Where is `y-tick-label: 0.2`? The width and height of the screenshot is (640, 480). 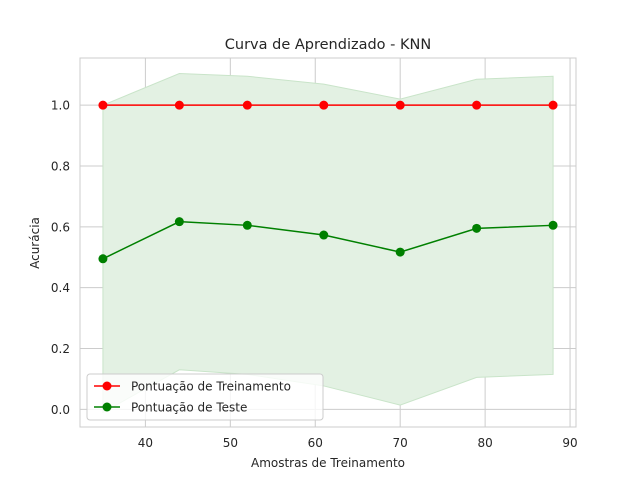
y-tick-label: 0.2 is located at coordinates (60, 349).